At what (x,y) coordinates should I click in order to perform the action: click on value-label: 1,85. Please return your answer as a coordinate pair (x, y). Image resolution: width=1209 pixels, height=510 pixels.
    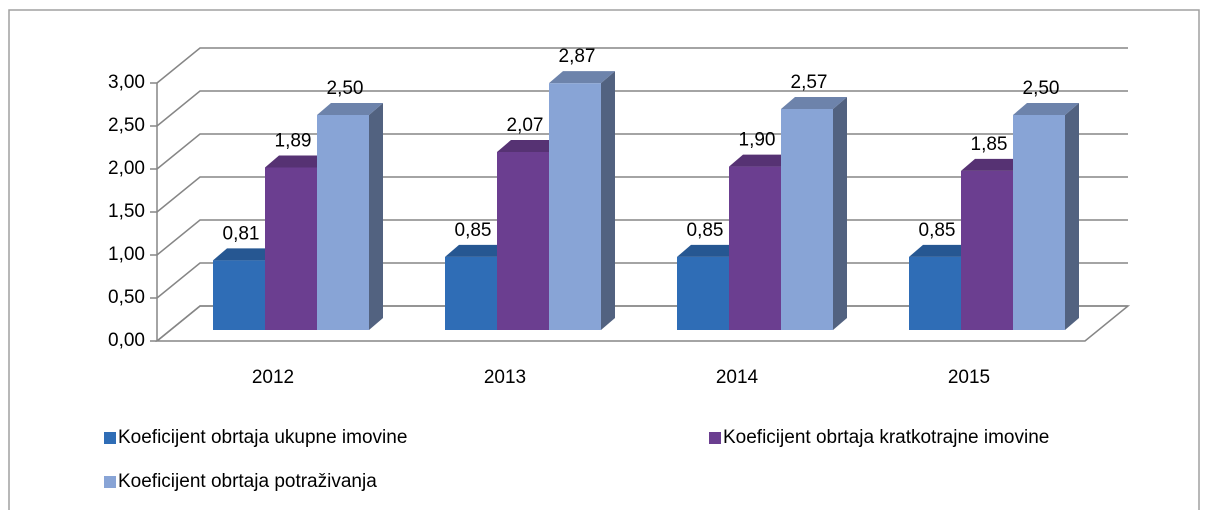
    Looking at the image, I should click on (989, 144).